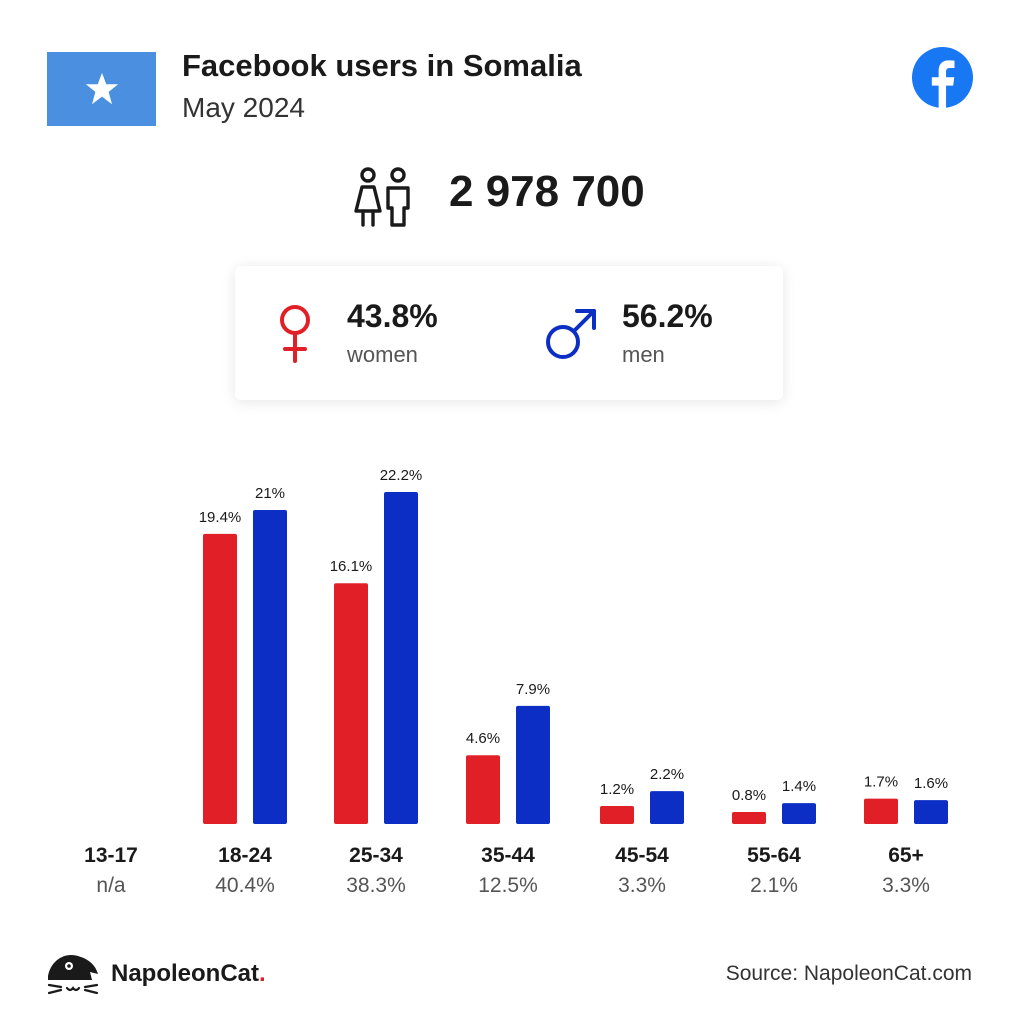 This screenshot has width=1024, height=1018. Describe the element at coordinates (881, 782) in the screenshot. I see `data-label-women-65+: 1.7%` at that location.